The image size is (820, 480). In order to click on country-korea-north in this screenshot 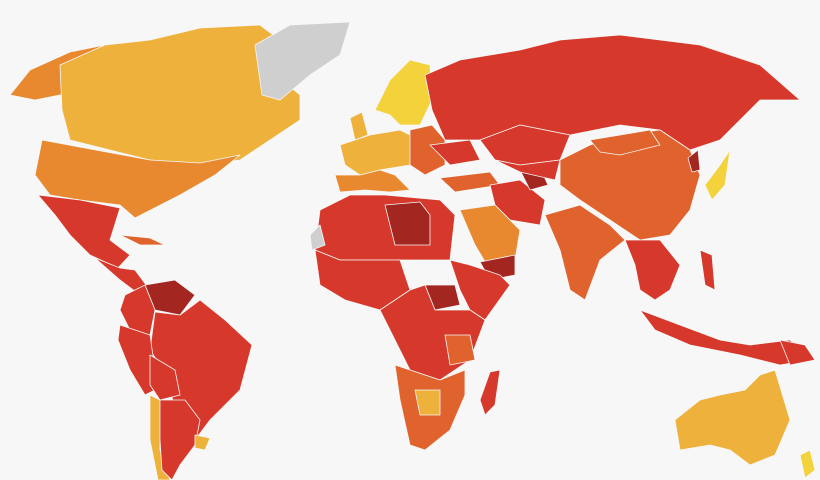, I will do `click(694, 161)`.